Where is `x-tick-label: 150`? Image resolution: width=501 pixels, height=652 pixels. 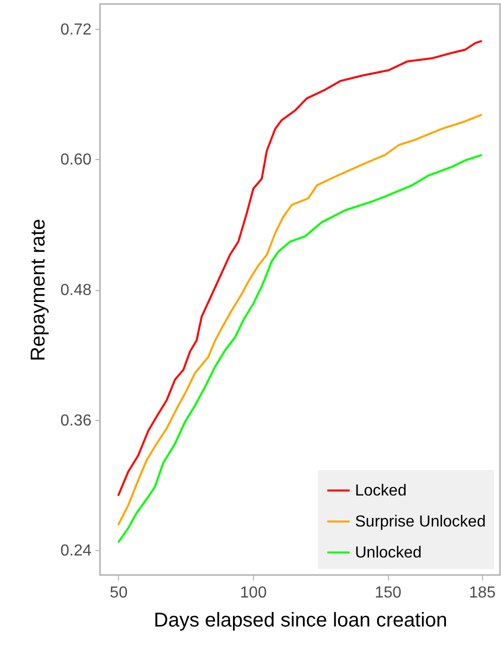 x-tick-label: 150 is located at coordinates (388, 593).